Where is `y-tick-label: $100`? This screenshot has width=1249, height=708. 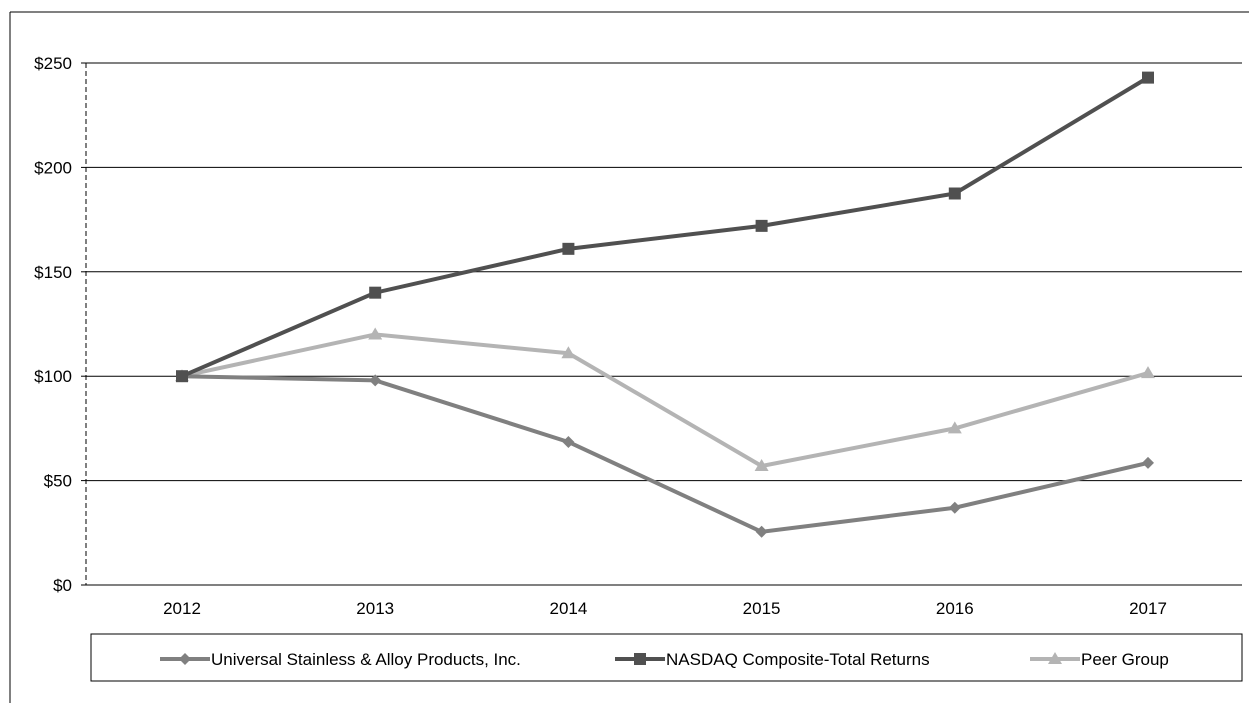 y-tick-label: $100 is located at coordinates (53, 376).